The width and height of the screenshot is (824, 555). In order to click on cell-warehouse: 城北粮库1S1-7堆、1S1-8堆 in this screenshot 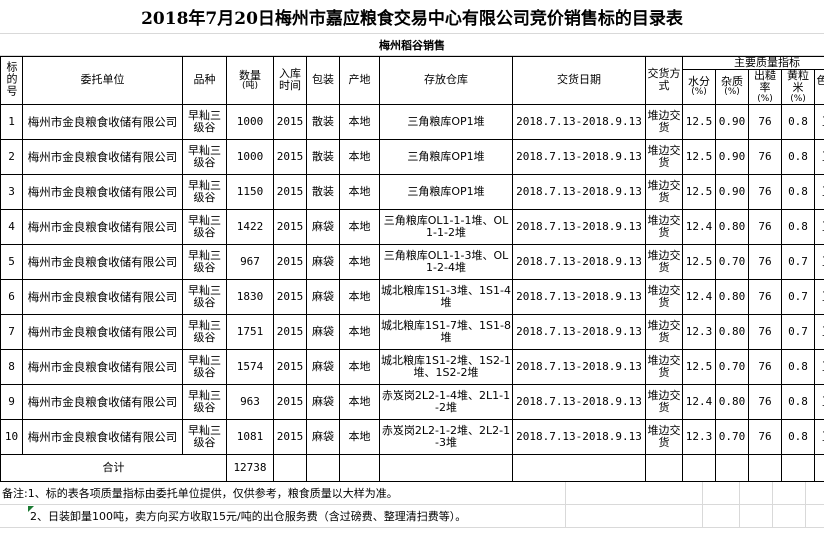, I will do `click(446, 331)`.